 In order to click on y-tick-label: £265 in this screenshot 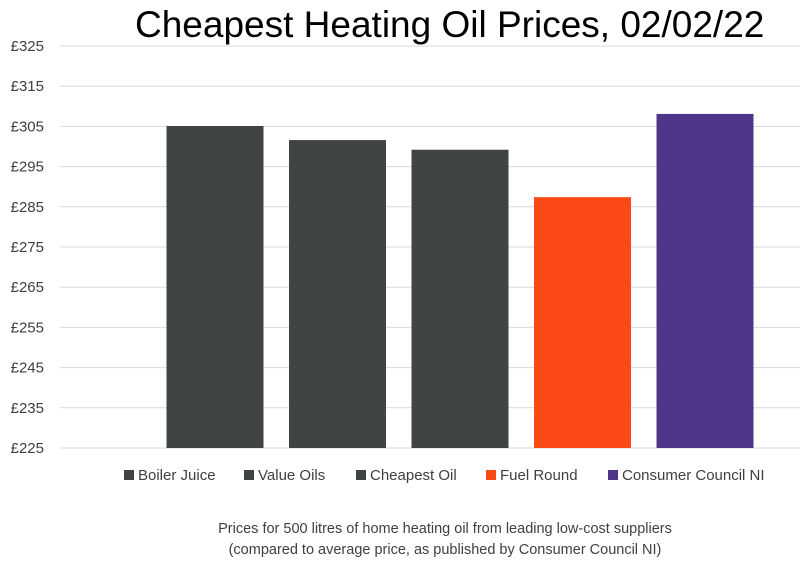, I will do `click(27, 287)`.